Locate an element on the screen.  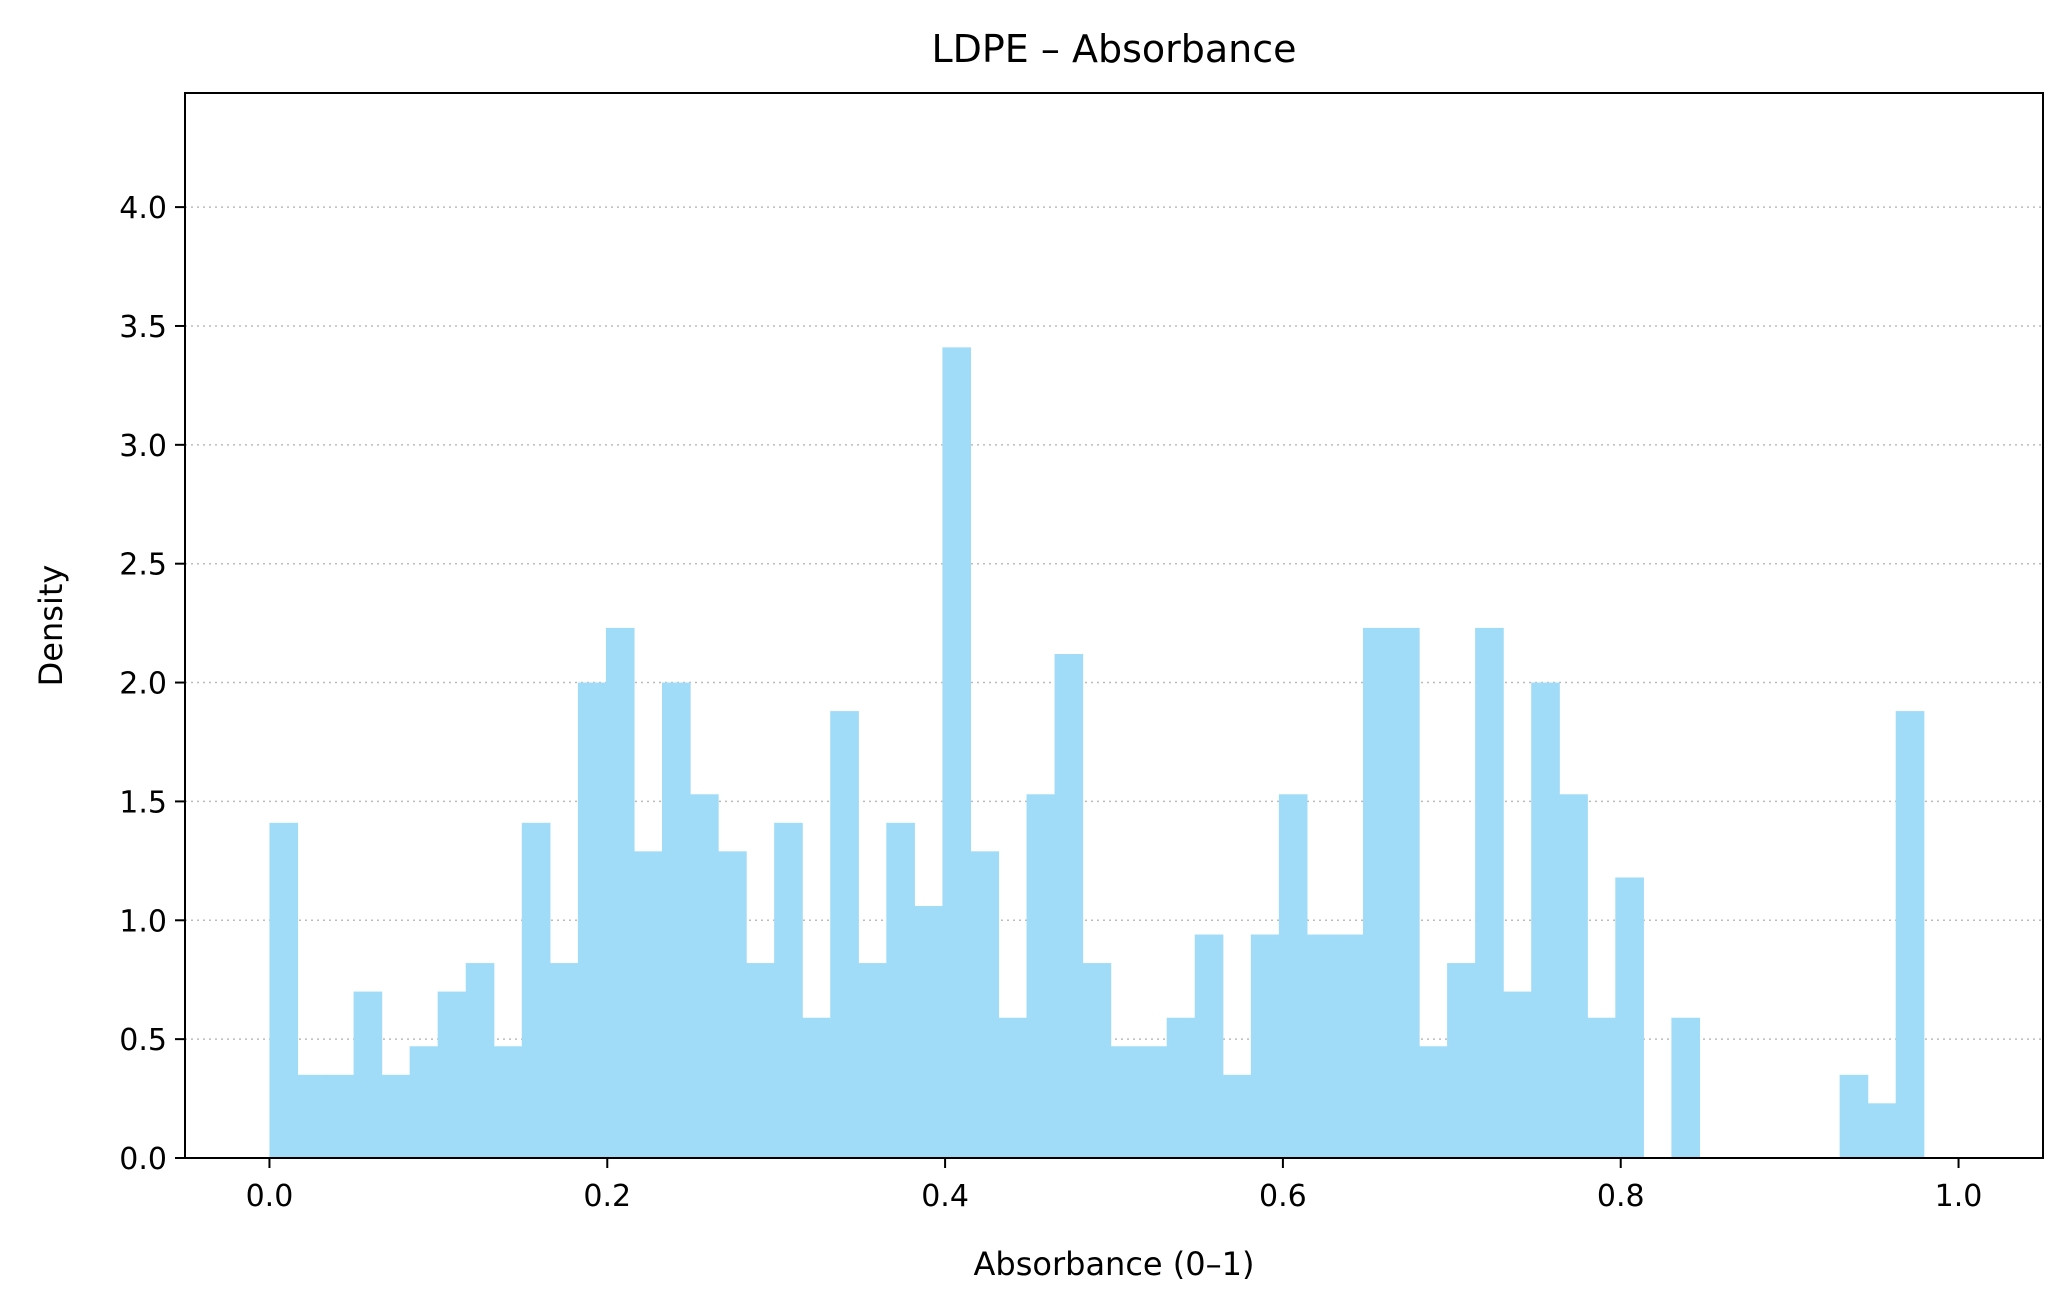
y-tick-label: 1.0 is located at coordinates (143, 921).